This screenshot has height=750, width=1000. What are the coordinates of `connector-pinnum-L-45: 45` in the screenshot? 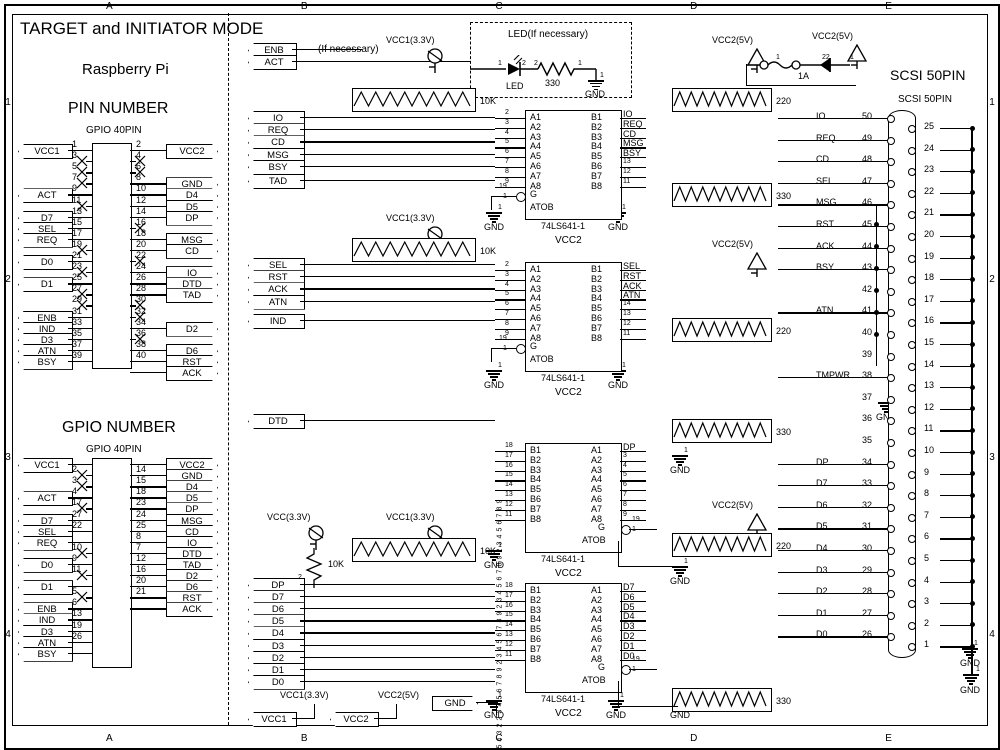 It's located at (867, 224).